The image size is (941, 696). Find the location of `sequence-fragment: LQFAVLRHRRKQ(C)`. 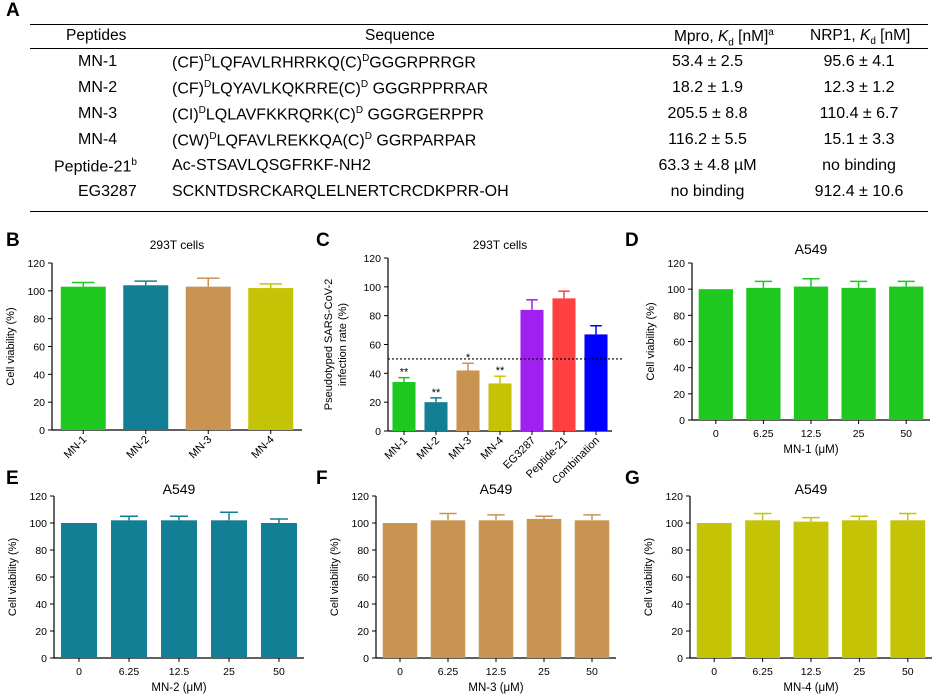

sequence-fragment: LQFAVLRHRRKQ(C) is located at coordinates (287, 63).